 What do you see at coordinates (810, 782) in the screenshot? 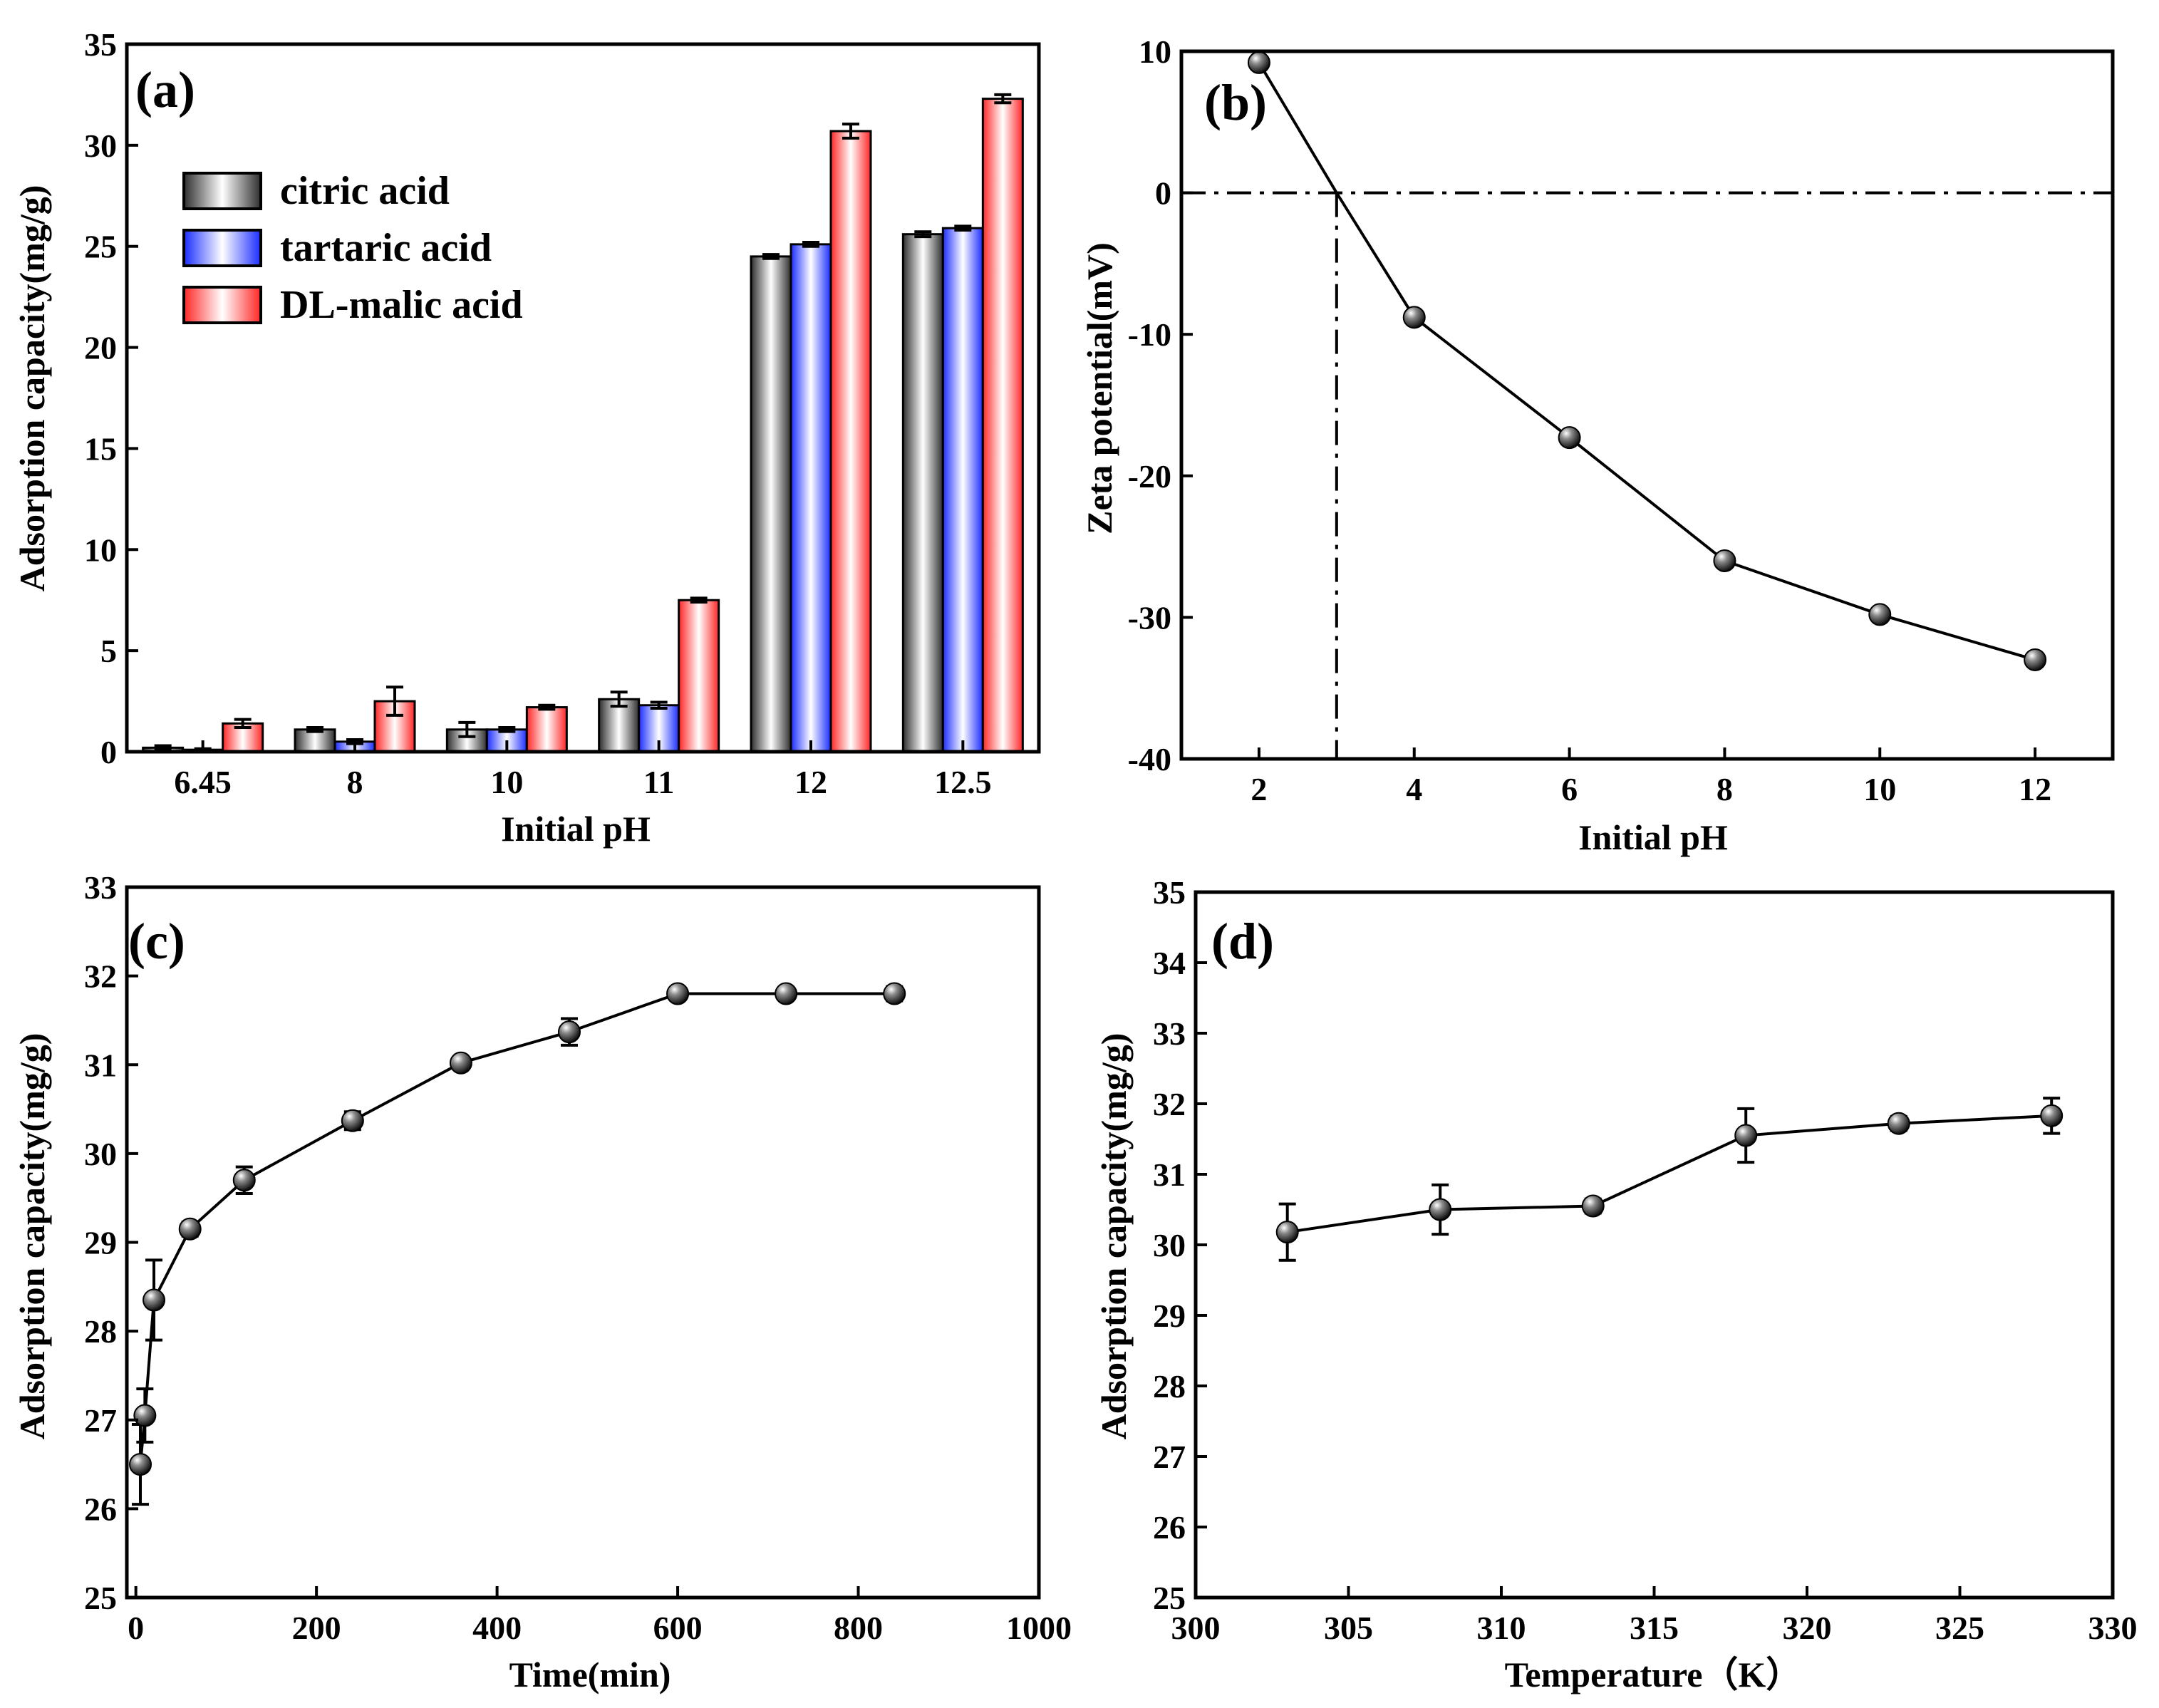
I see `panel-a-x-tick-label: 12` at bounding box center [810, 782].